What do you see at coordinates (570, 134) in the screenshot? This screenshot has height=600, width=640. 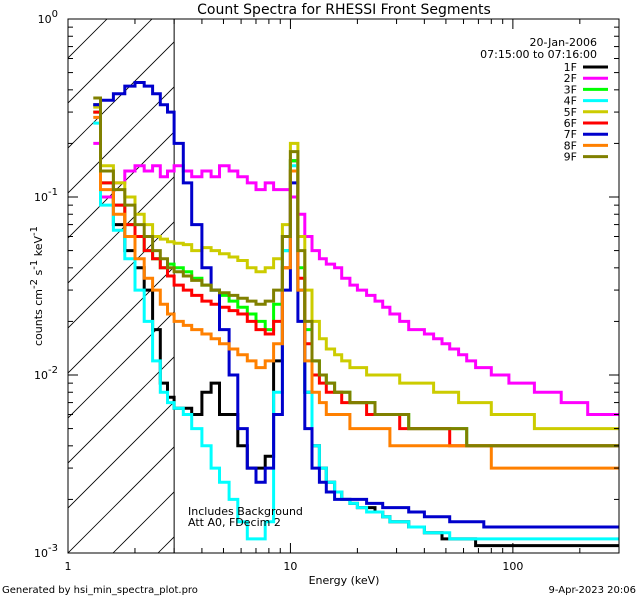 I see `legend-label-7F: 7F` at bounding box center [570, 134].